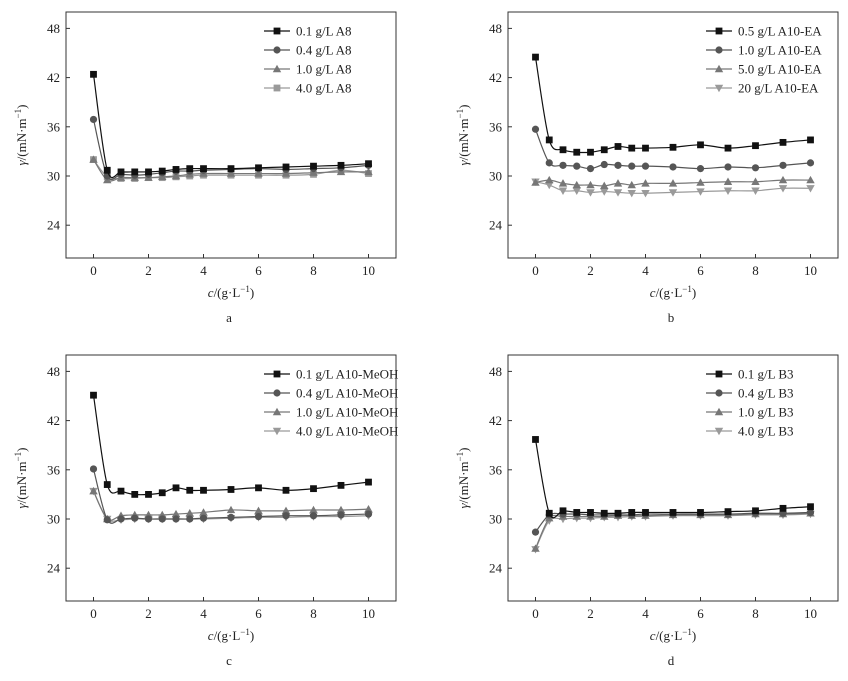  What do you see at coordinates (324, 88) in the screenshot?
I see `legend-label: 4.0 g/L A8` at bounding box center [324, 88].